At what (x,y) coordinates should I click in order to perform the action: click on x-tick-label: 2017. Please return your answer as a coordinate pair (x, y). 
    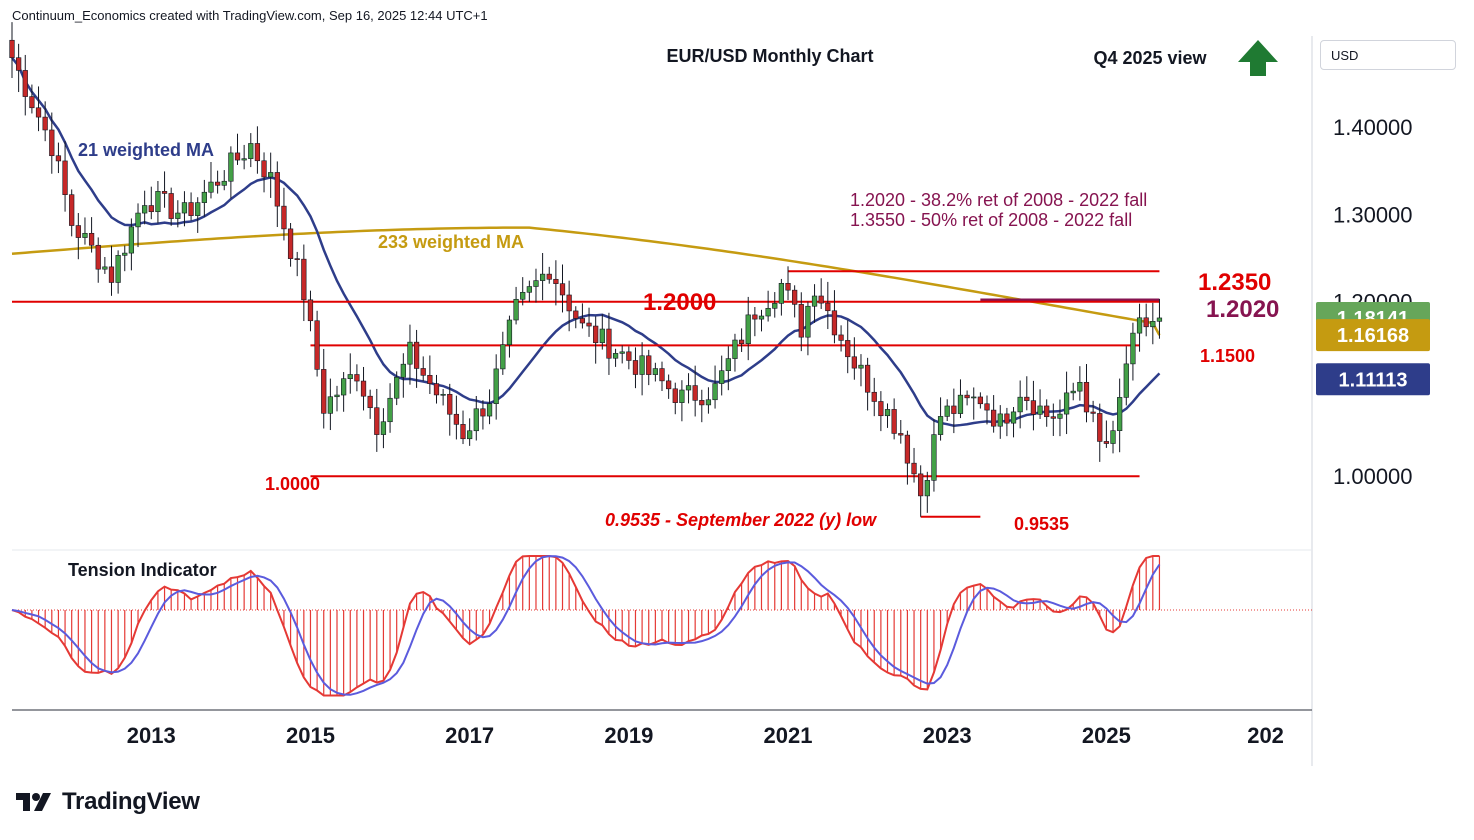
    Looking at the image, I should click on (469, 735).